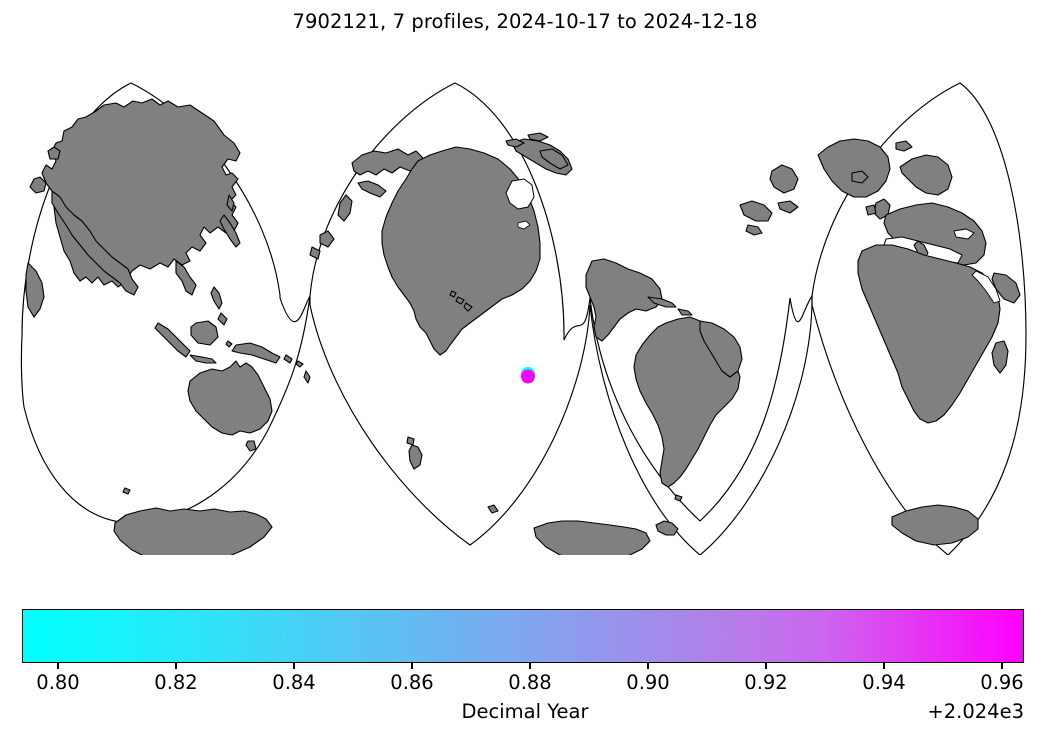 The height and width of the screenshot is (750, 1050). I want to click on coastline-solomon-islands, so click(288, 359).